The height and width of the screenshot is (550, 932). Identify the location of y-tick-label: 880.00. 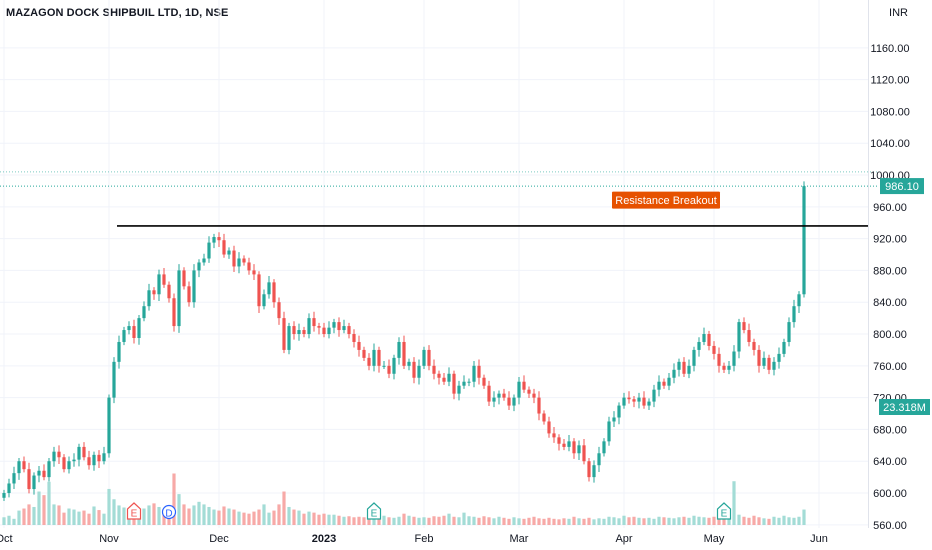
(890, 271).